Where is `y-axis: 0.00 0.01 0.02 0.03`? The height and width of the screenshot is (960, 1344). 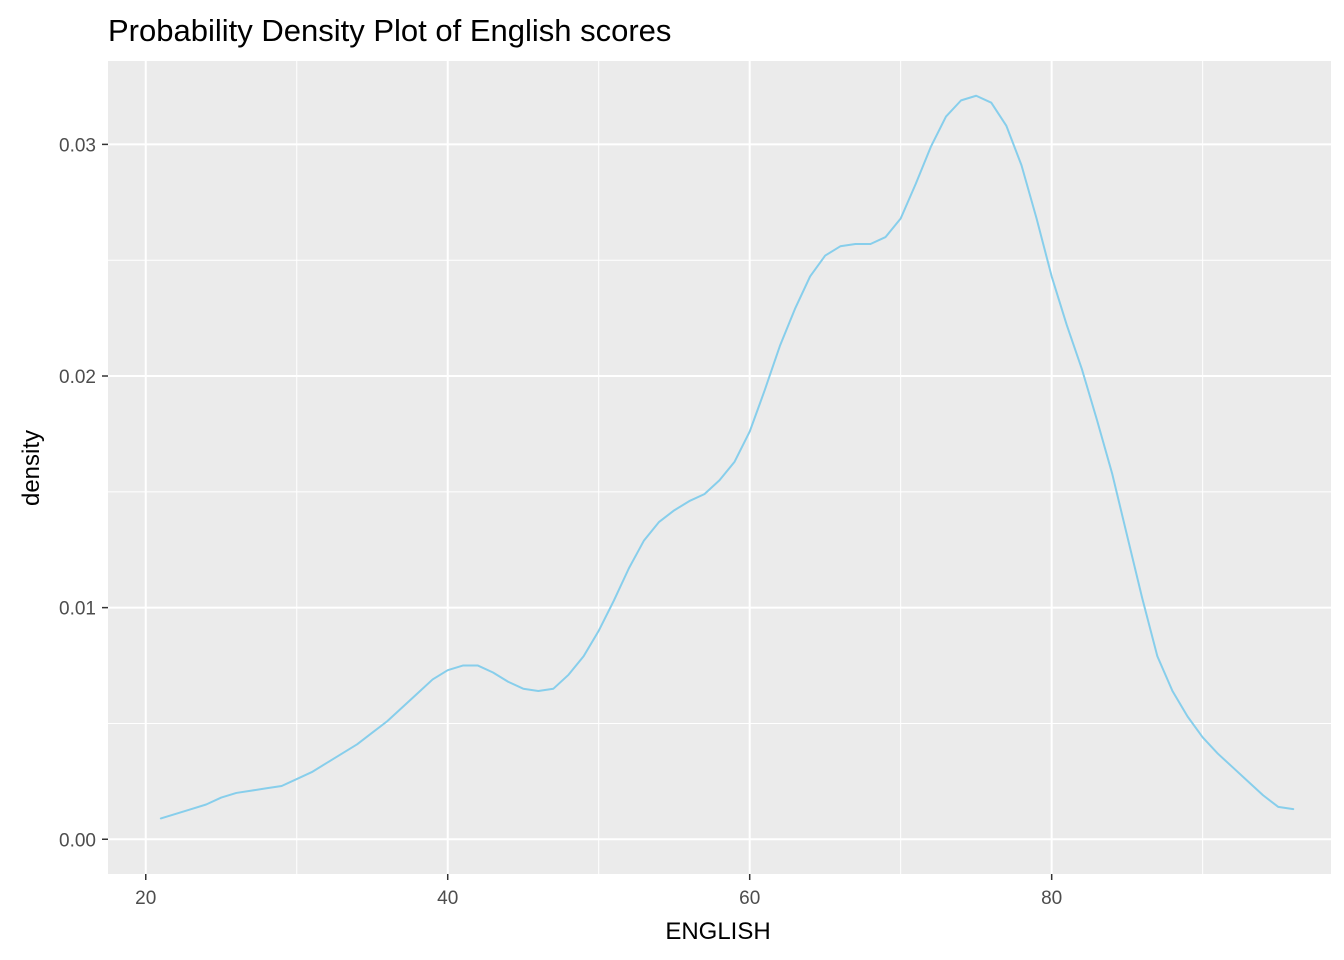 y-axis: 0.00 0.01 0.02 0.03 is located at coordinates (83, 493).